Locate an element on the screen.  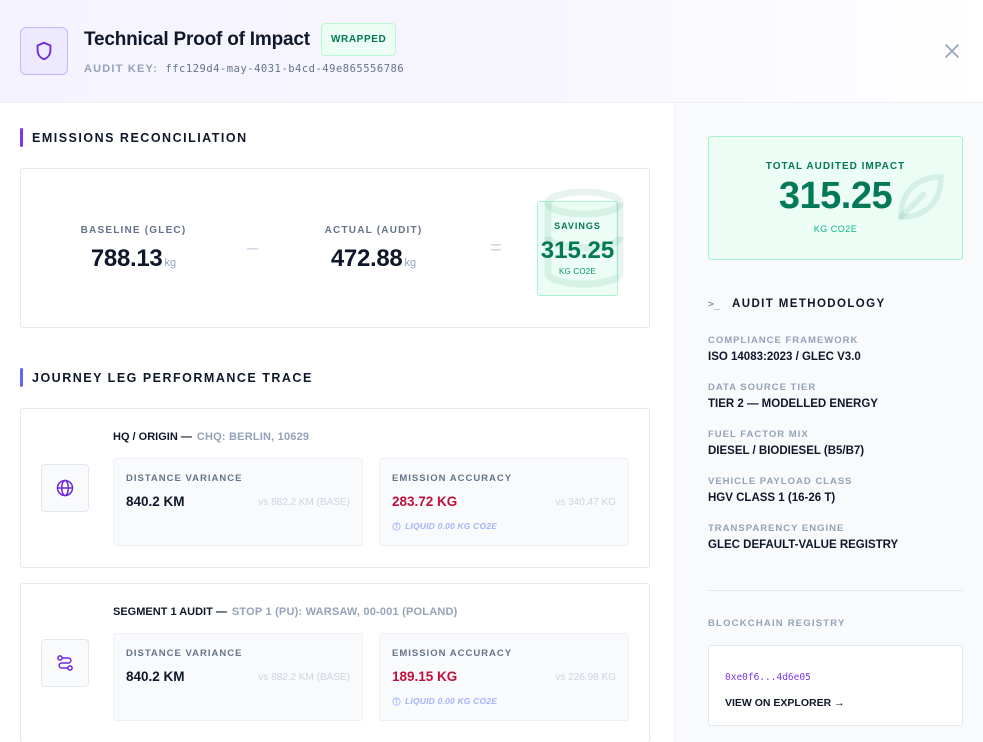
total-impact-label: TOTAL AUDITED IMPACT is located at coordinates (835, 166).